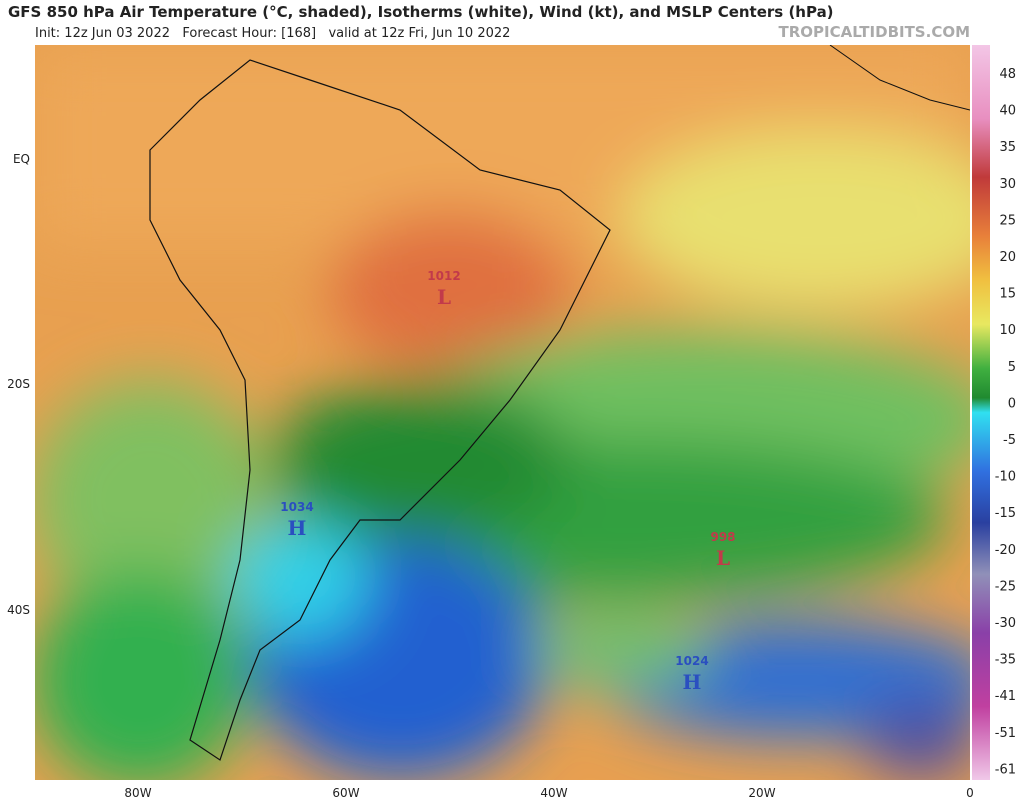  Describe the element at coordinates (1007, 111) in the screenshot. I see `colorbar-label: 40` at that location.